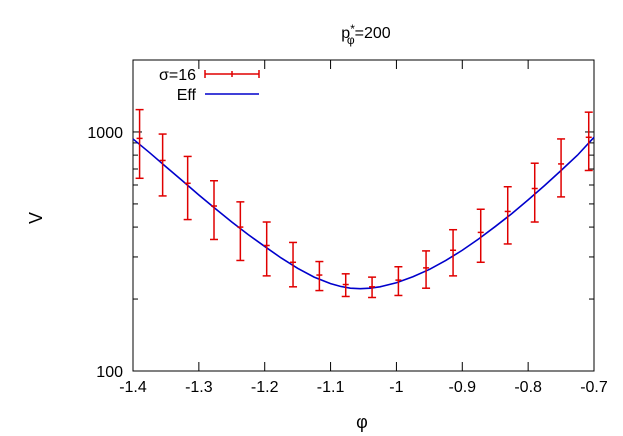 The width and height of the screenshot is (623, 436). I want to click on y-axis-label: V, so click(36, 218).